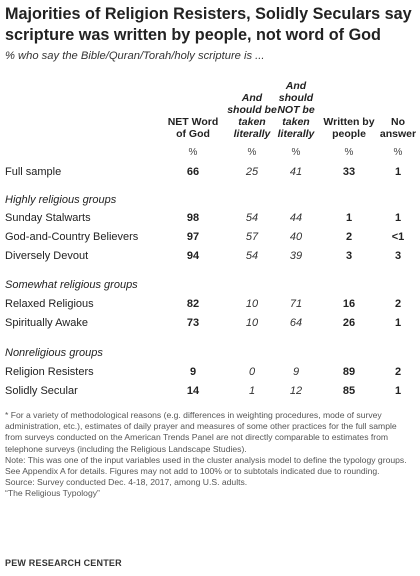  I want to click on column-header-line: should, so click(296, 98).